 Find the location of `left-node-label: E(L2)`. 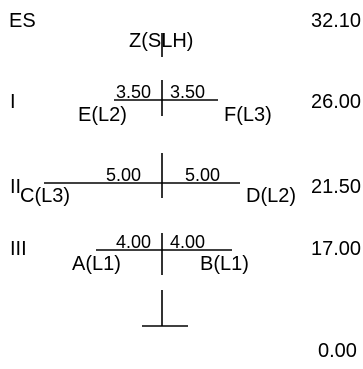

left-node-label: E(L2) is located at coordinates (102, 115).